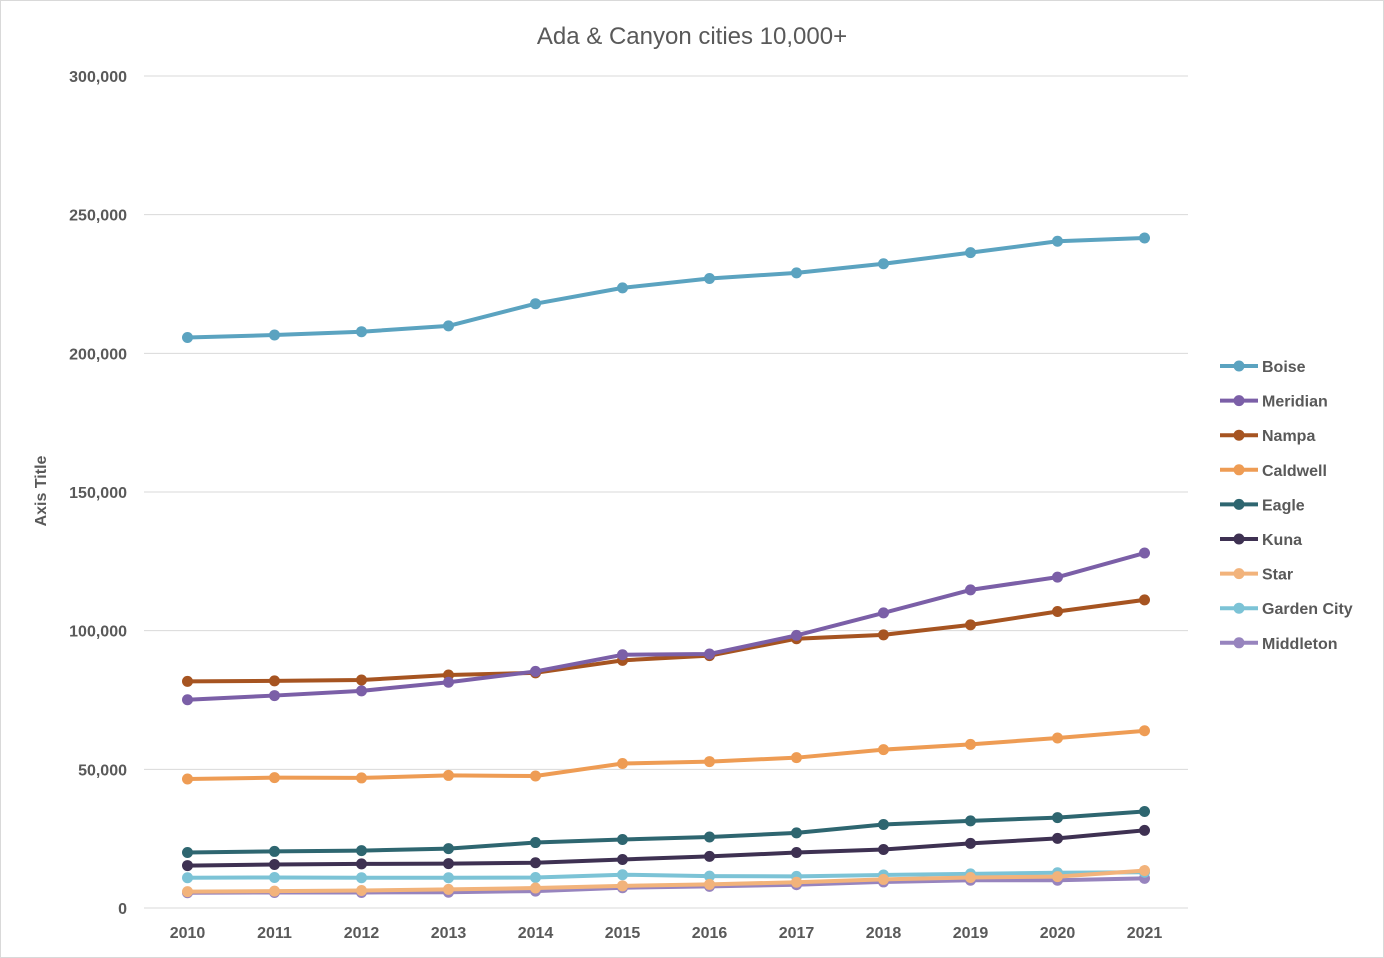 Image resolution: width=1384 pixels, height=958 pixels. What do you see at coordinates (666, 640) in the screenshot?
I see `series-nampa` at bounding box center [666, 640].